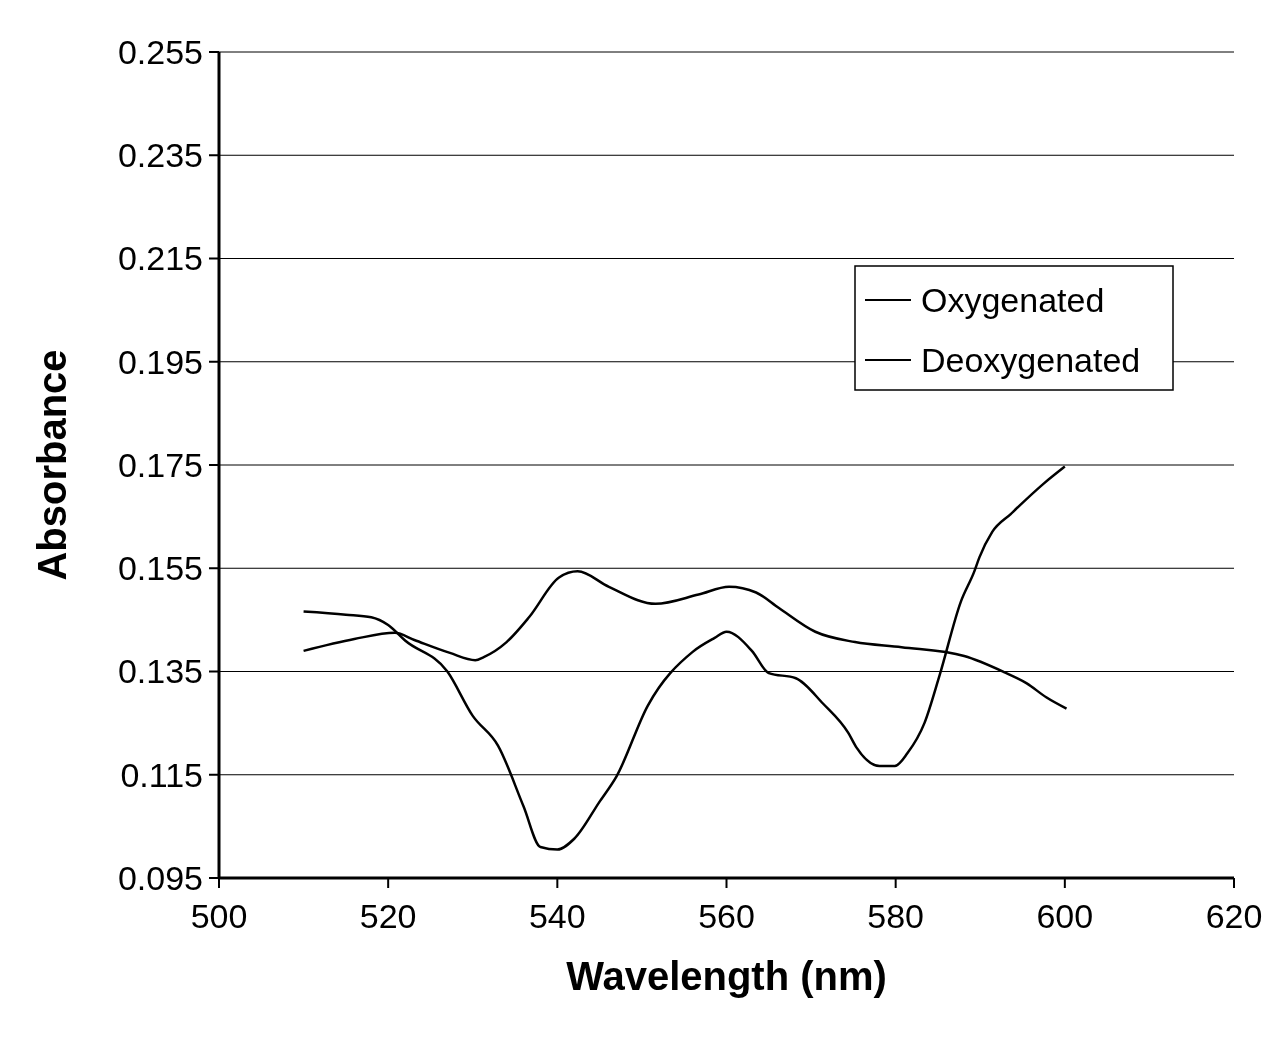 The height and width of the screenshot is (1039, 1282). Describe the element at coordinates (160, 464) in the screenshot. I see `y-tick-label: 0.175` at that location.